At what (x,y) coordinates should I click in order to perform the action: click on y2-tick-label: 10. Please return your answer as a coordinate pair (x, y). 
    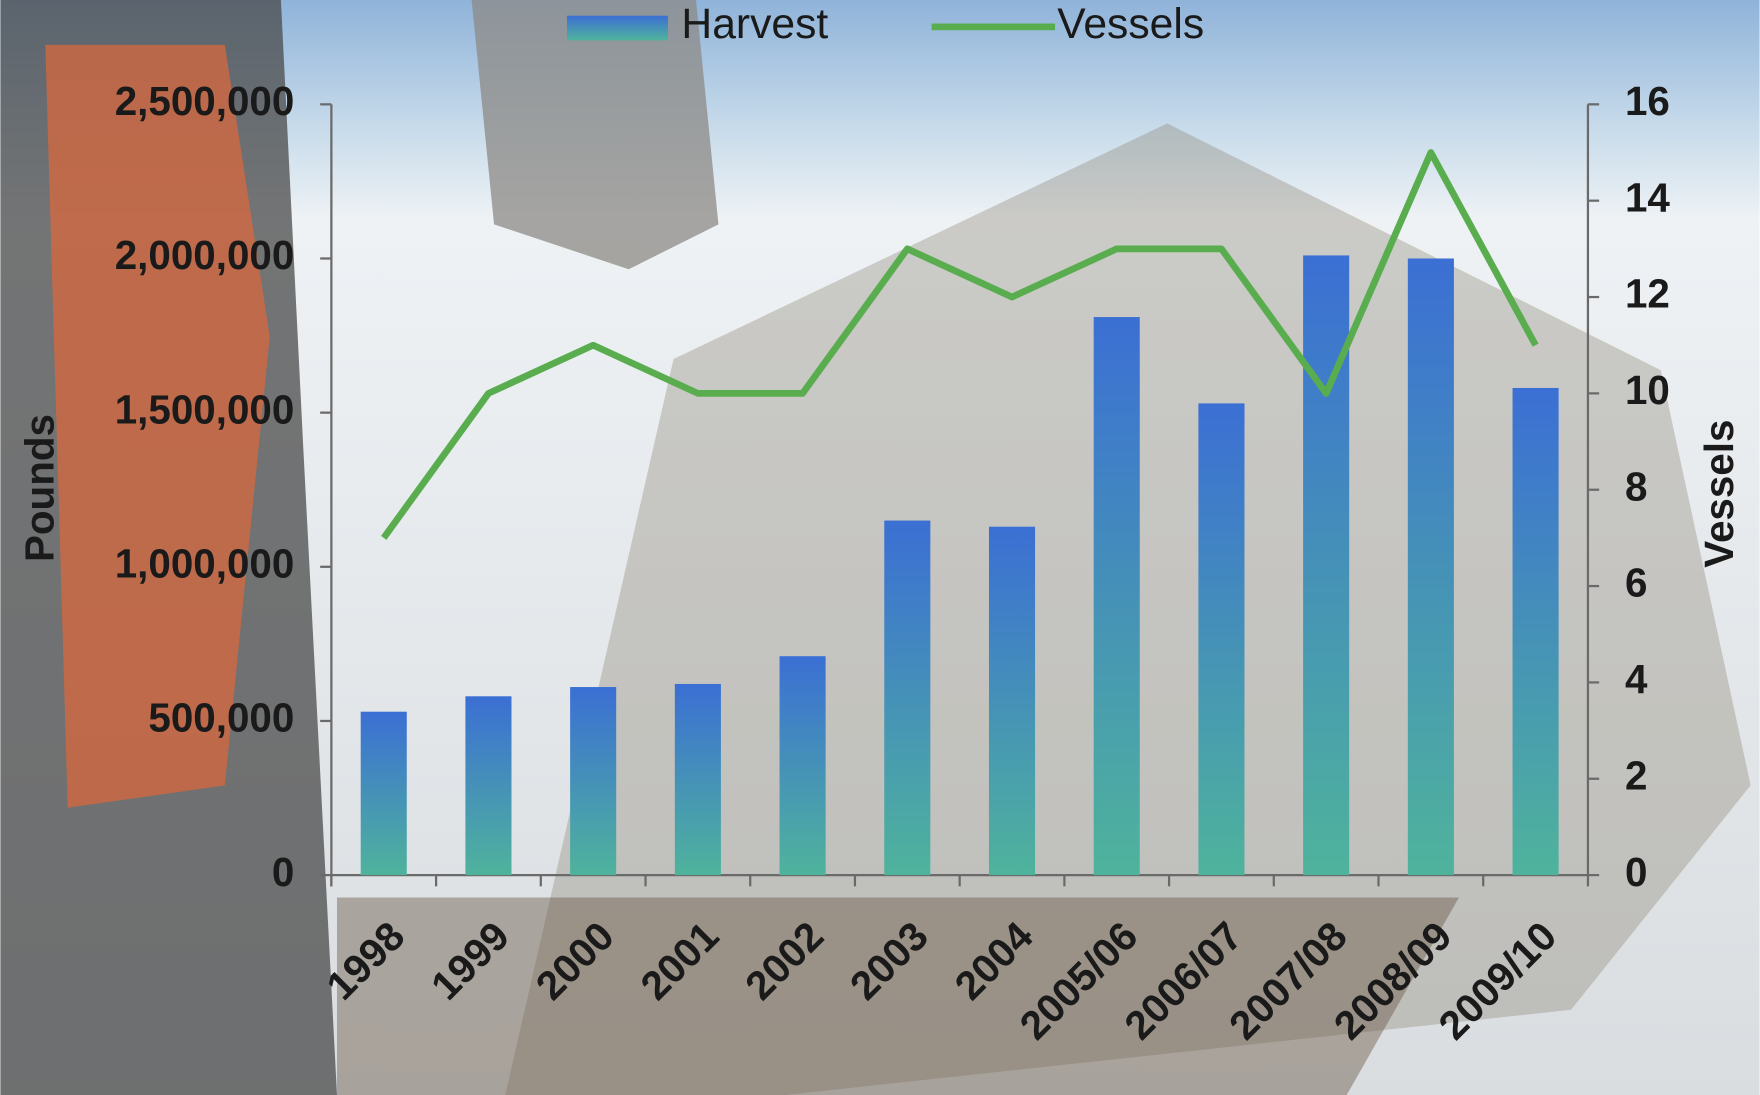
    Looking at the image, I should click on (1647, 390).